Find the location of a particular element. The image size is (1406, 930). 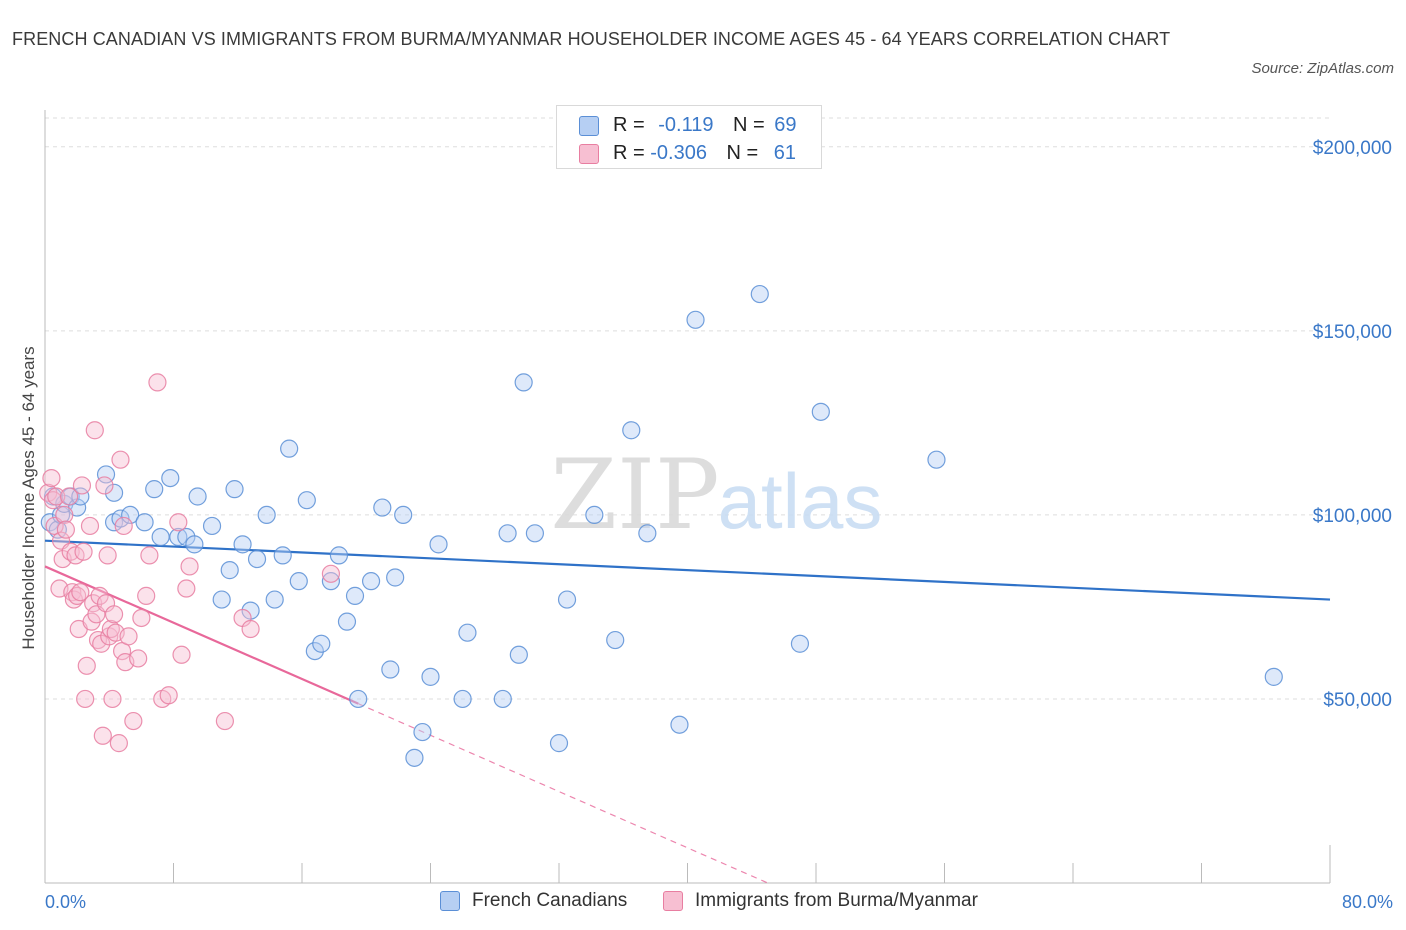

legend-n-label: N = is located at coordinates (742, 153).